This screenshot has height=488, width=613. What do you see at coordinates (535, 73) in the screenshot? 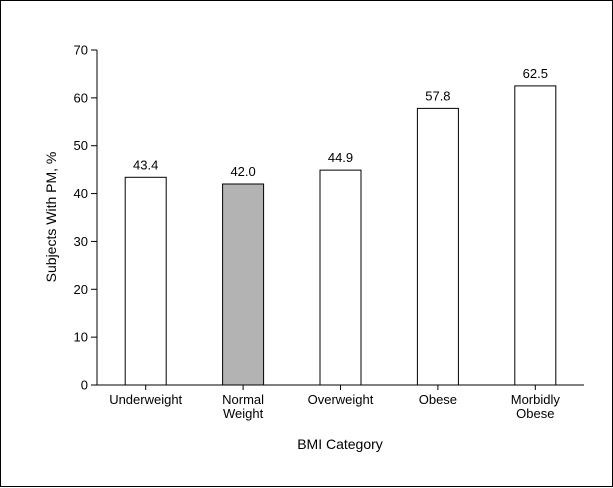
I see `data-label: 62.5` at bounding box center [535, 73].